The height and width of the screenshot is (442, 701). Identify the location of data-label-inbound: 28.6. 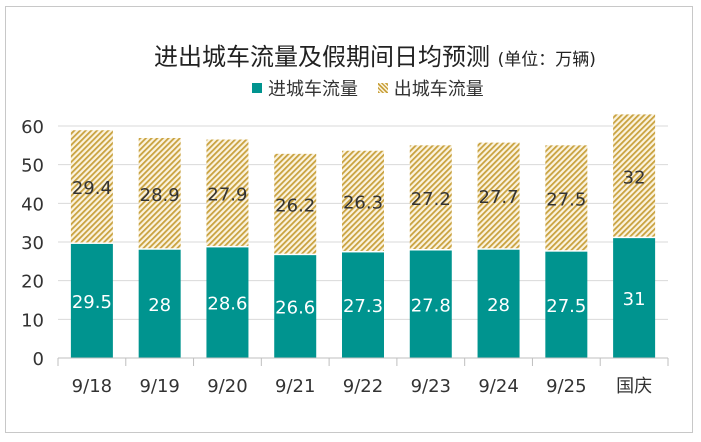
(227, 304).